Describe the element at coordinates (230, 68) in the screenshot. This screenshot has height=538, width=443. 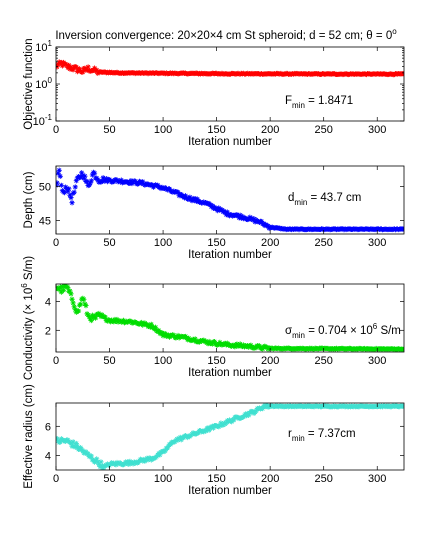
I see `series-objective` at that location.